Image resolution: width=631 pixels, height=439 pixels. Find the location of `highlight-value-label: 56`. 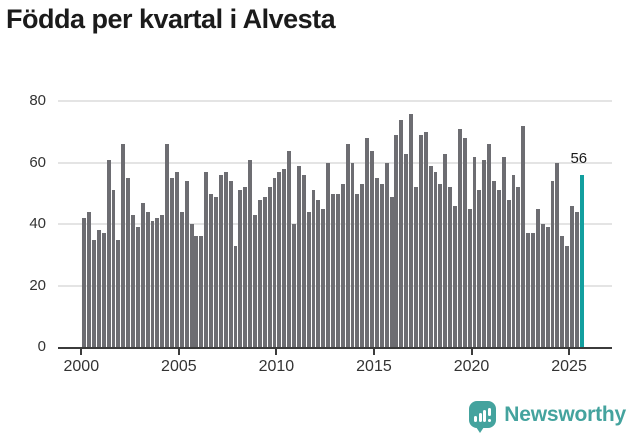

highlight-value-label: 56 is located at coordinates (579, 159).